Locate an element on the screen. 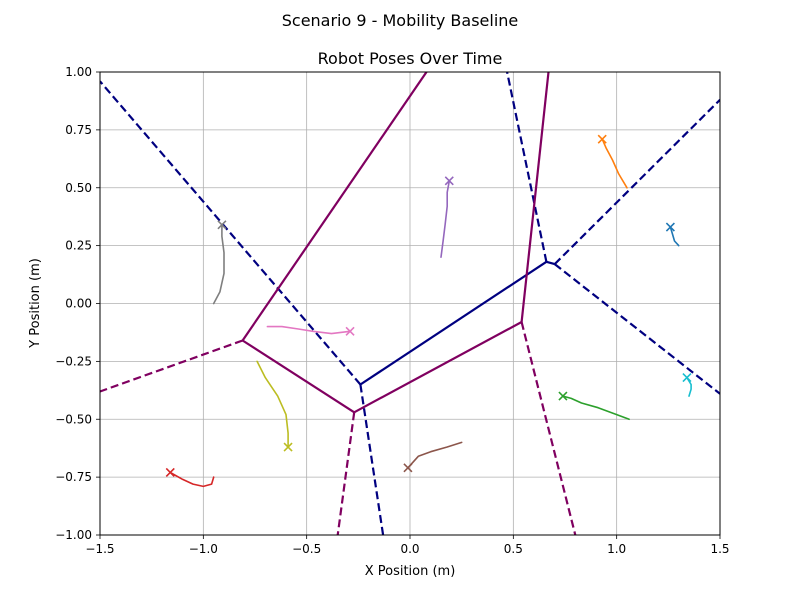 This screenshot has width=800, height=604. x-tick-label: −1.5 is located at coordinates (99, 549).